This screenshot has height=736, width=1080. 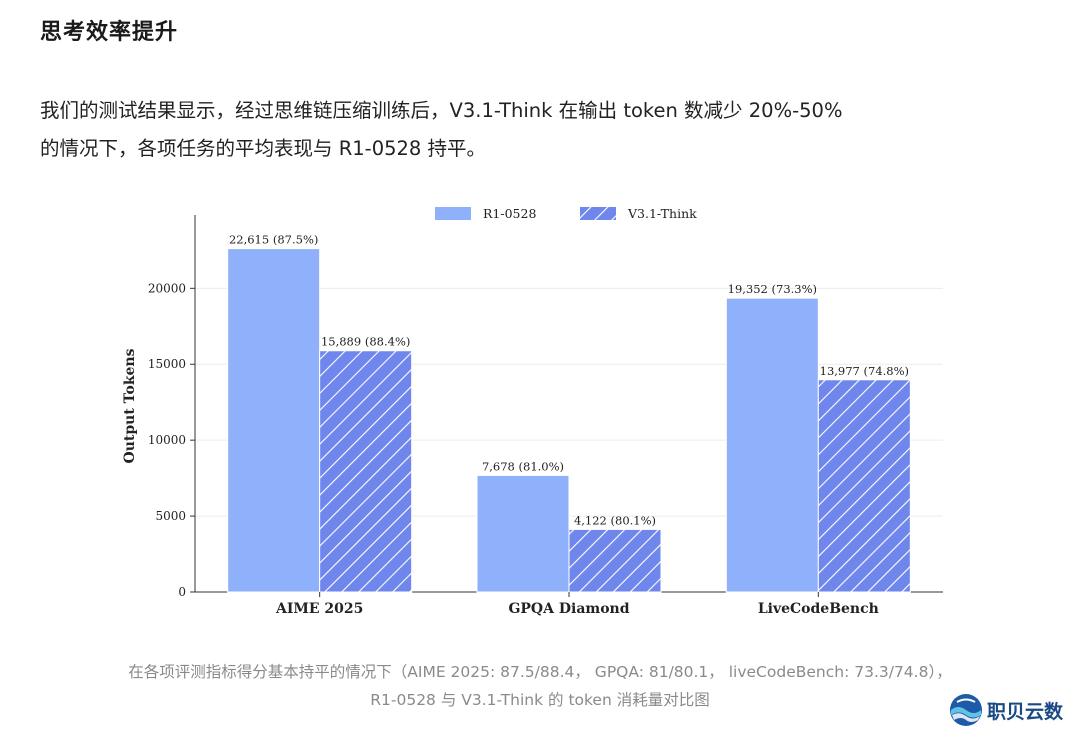 What do you see at coordinates (568, 609) in the screenshot?
I see `x-tick-label: GPQA Diamond` at bounding box center [568, 609].